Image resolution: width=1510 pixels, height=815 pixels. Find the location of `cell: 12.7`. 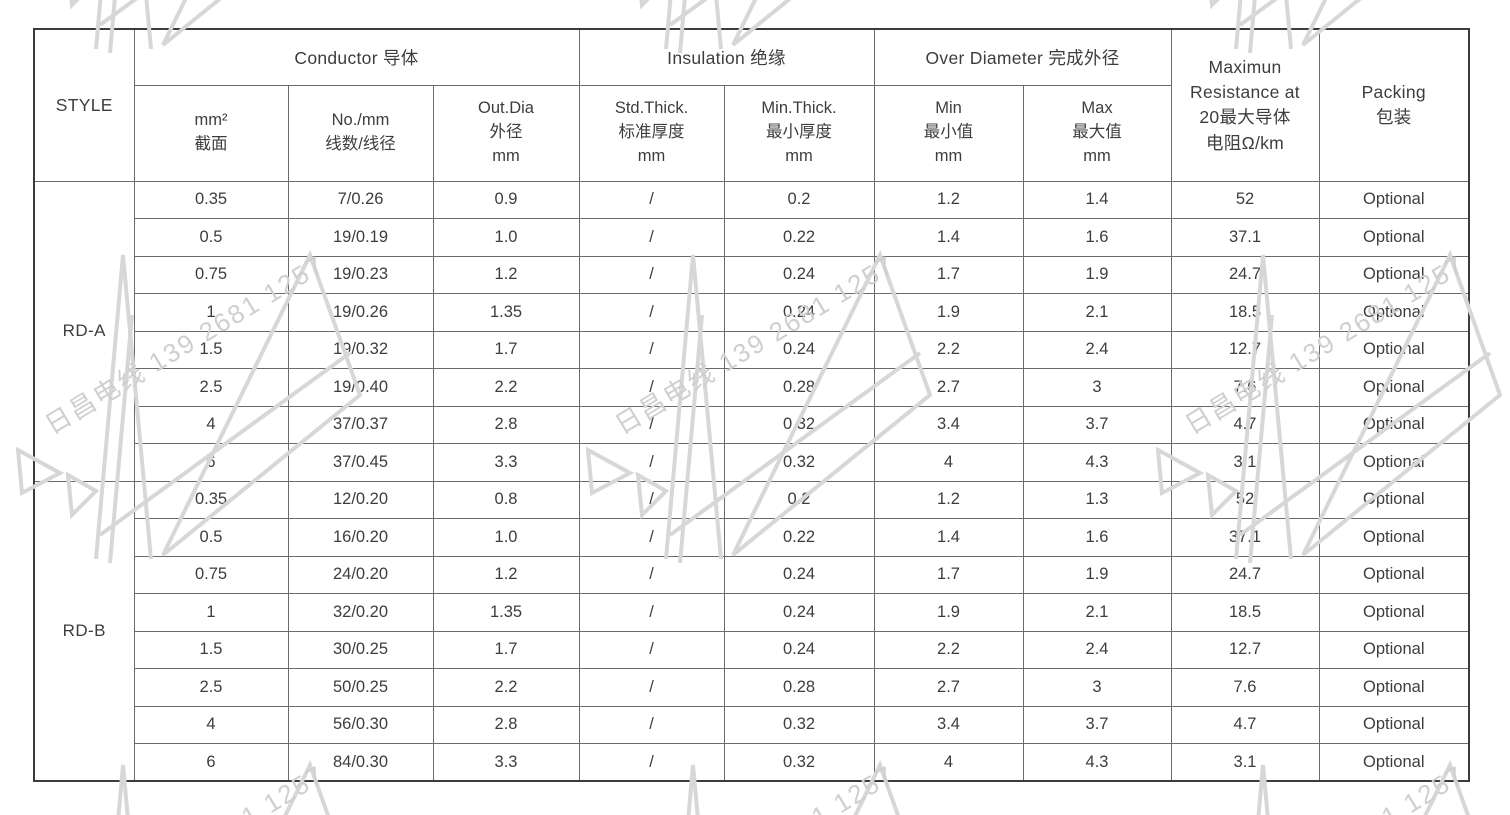

cell: 12.7 is located at coordinates (1245, 349).